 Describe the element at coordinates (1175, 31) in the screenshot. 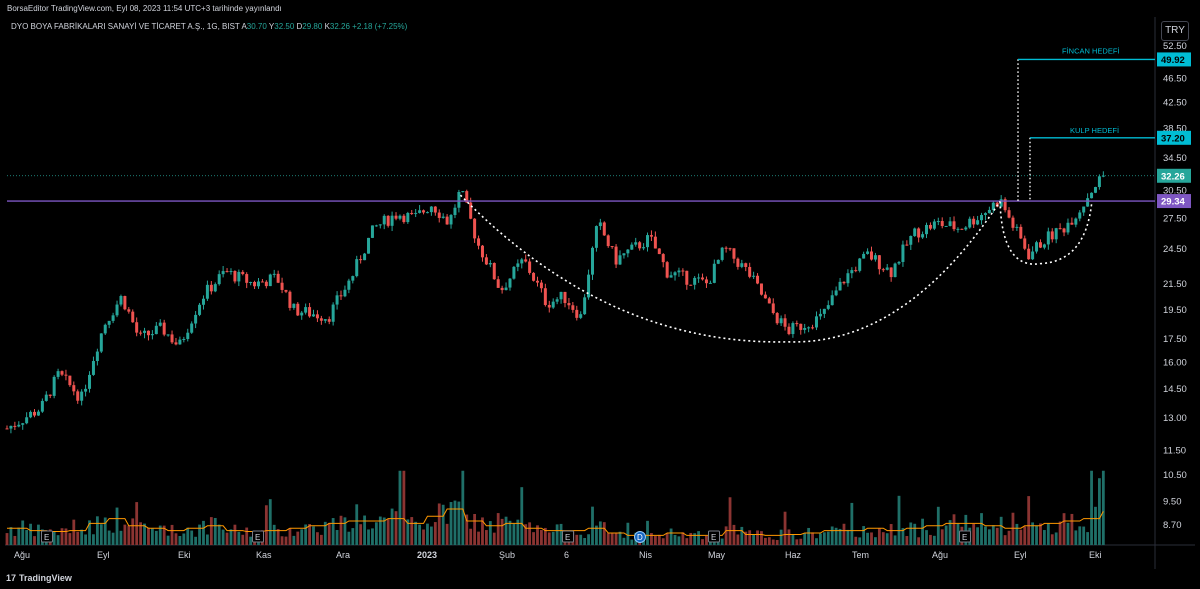

I see `currency-button: TRY` at that location.